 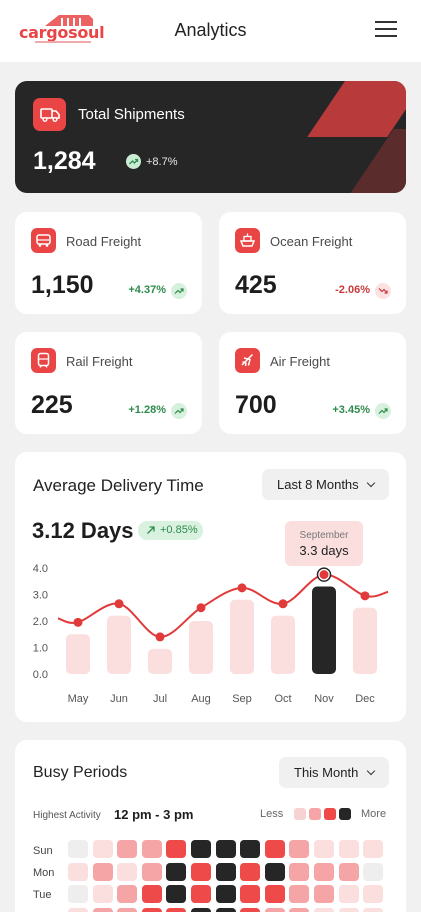 I want to click on logo-text: cargosoul, so click(x=62, y=32).